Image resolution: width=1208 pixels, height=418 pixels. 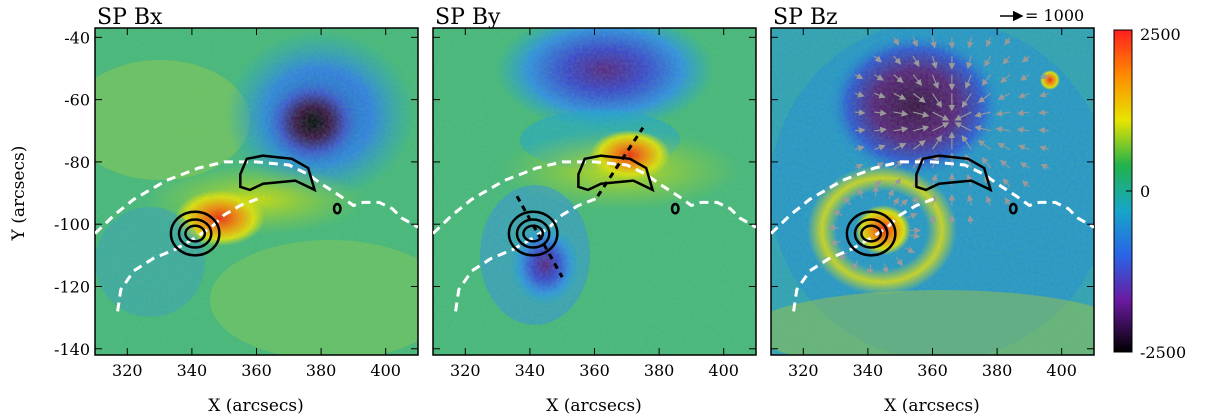 What do you see at coordinates (72, 224) in the screenshot?
I see `y-tick-label: -100` at bounding box center [72, 224].